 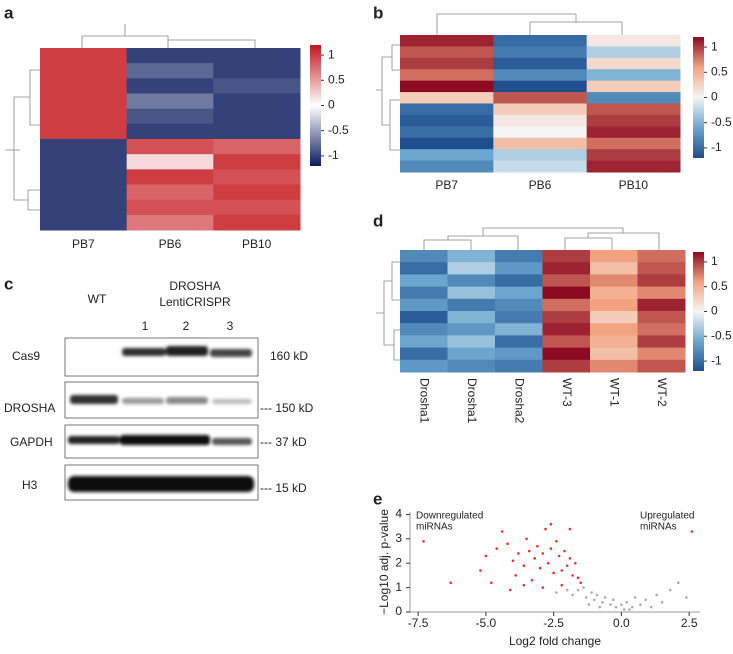 I want to click on lane-label: WT, so click(x=97, y=299).